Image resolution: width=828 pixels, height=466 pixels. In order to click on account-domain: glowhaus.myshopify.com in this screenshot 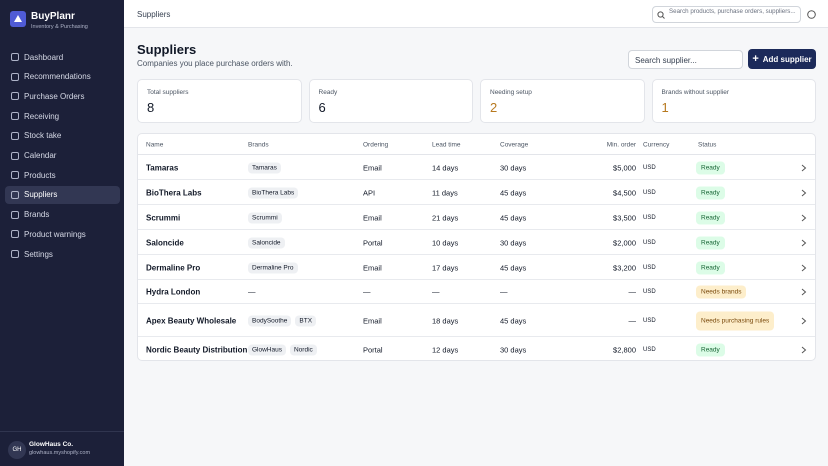, I will do `click(60, 453)`.